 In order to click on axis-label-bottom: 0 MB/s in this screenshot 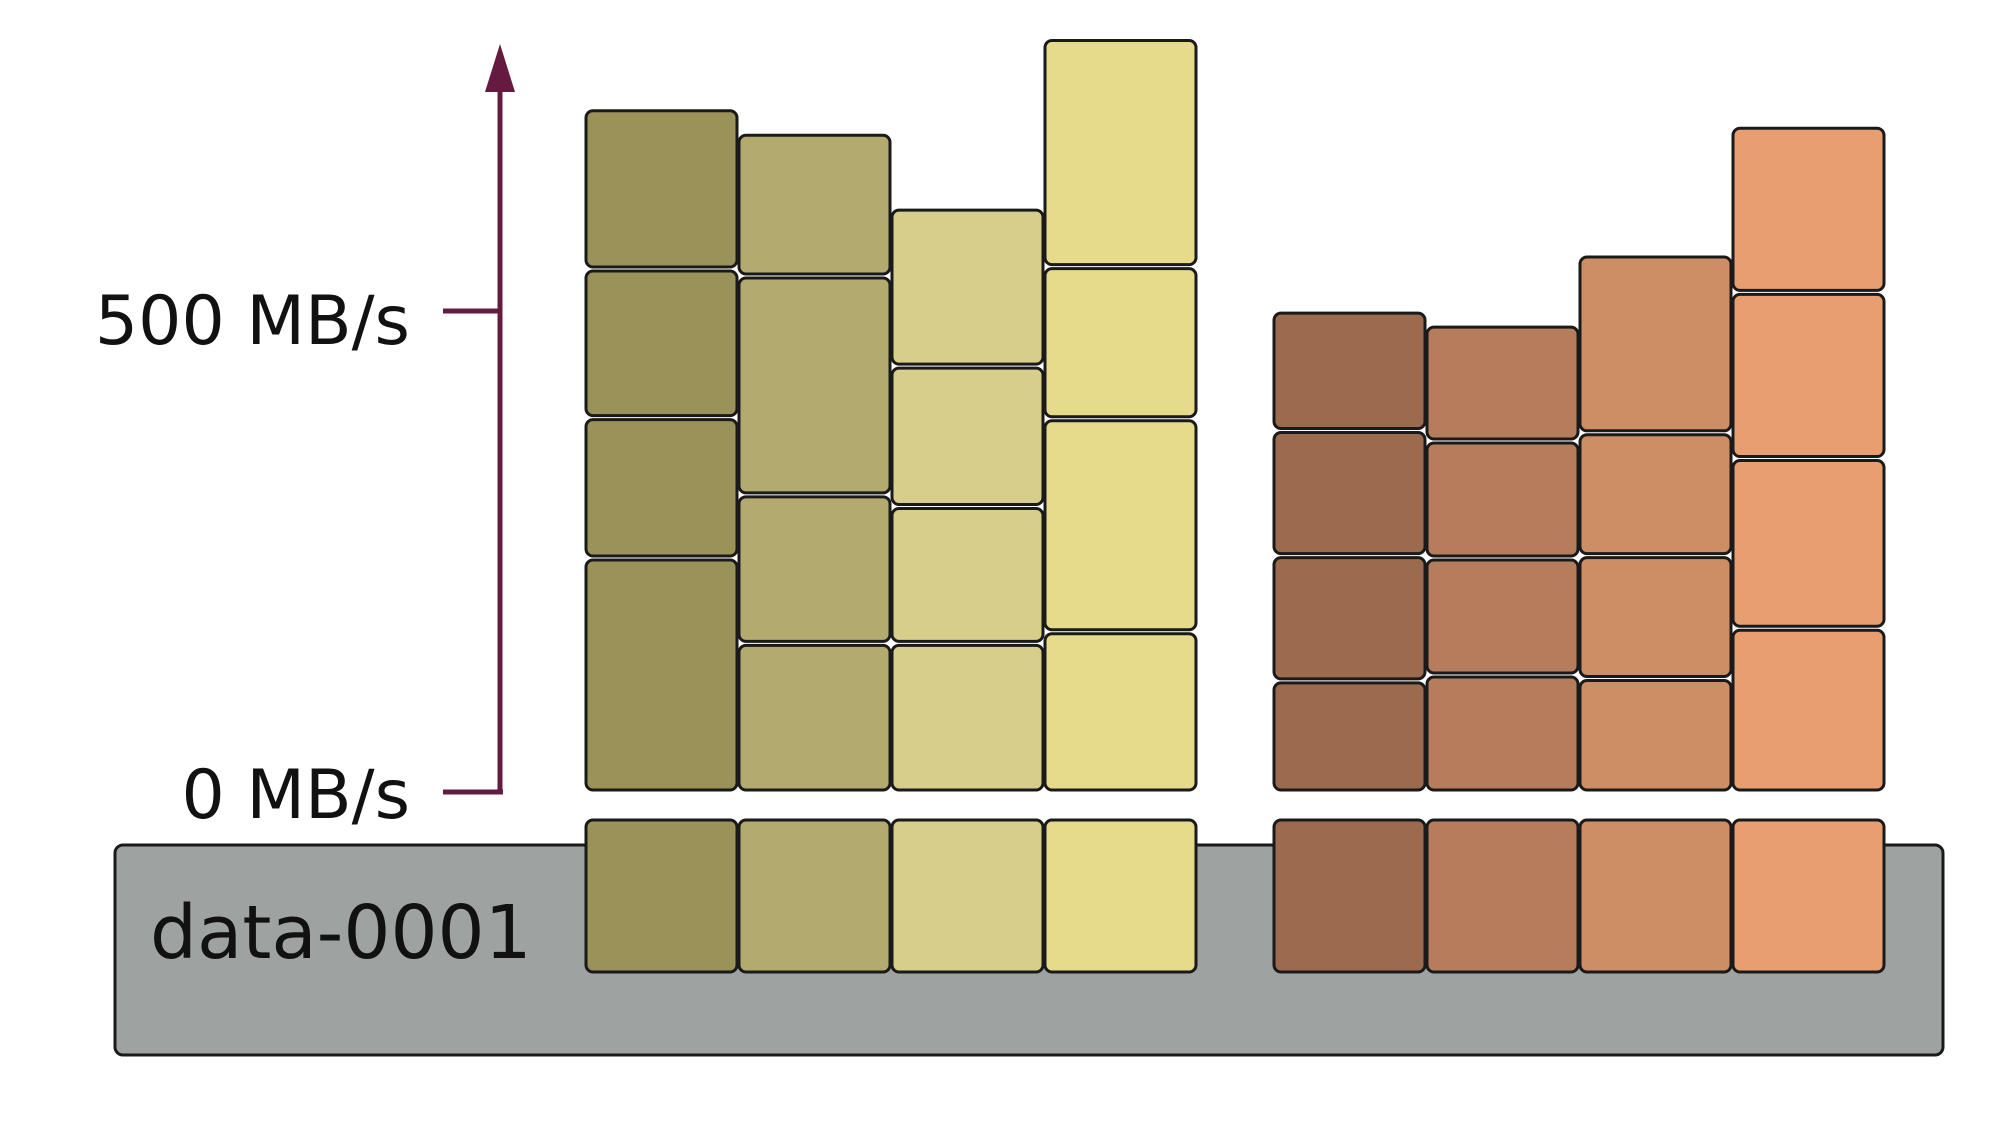, I will do `click(295, 795)`.